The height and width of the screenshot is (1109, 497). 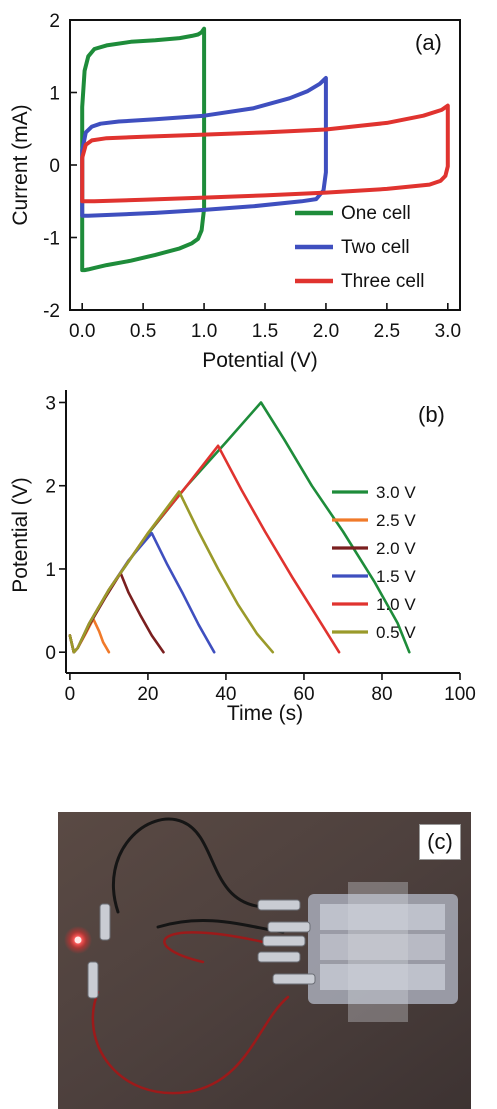 What do you see at coordinates (70, 694) in the screenshot?
I see `x-tick-label: 0` at bounding box center [70, 694].